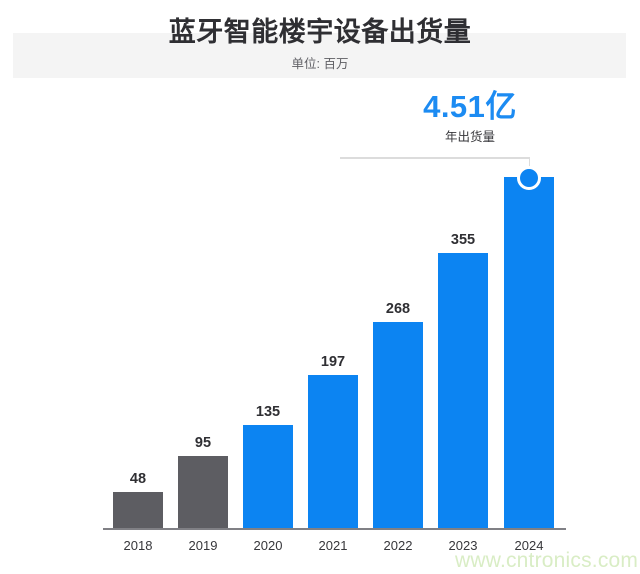  What do you see at coordinates (529, 165) in the screenshot?
I see `callout-leader-line-vertical` at bounding box center [529, 165].